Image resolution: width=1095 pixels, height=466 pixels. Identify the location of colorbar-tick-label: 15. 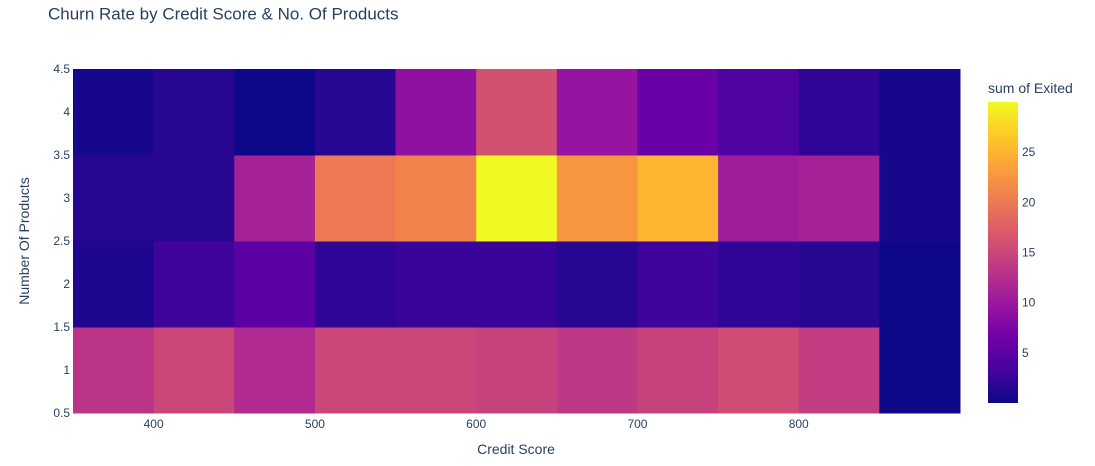
(1029, 253).